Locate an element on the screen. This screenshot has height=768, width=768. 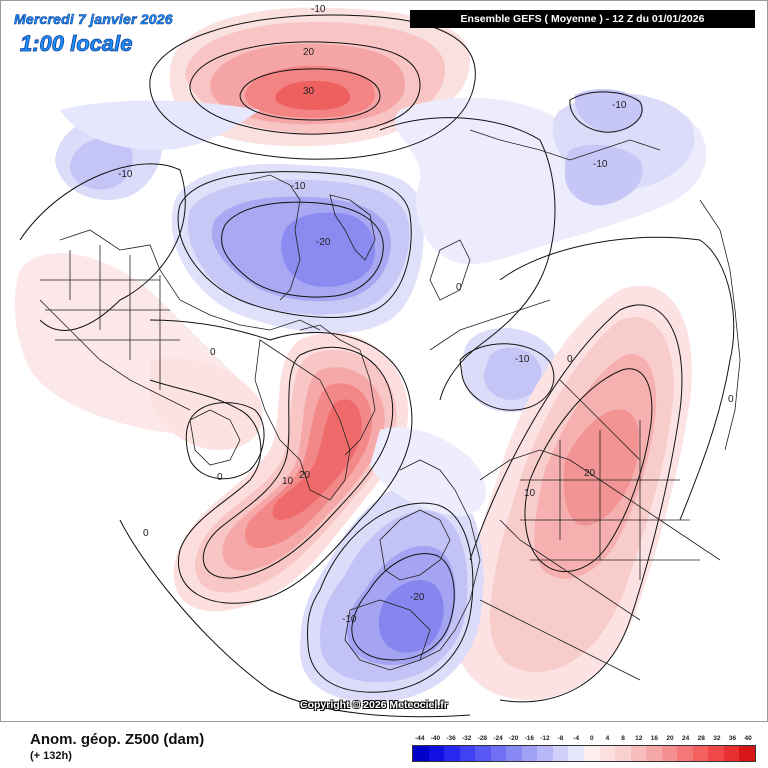
legend-tick-label: -4 is located at coordinates (576, 738).